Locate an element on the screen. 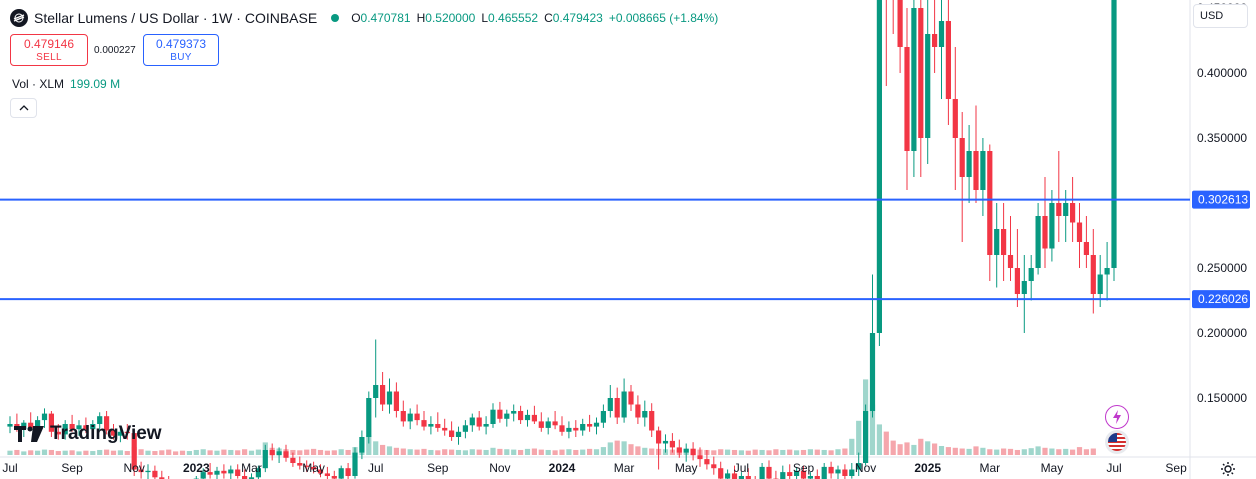 Image resolution: width=1256 pixels, height=479 pixels. currency-selector: USD is located at coordinates (1220, 16).